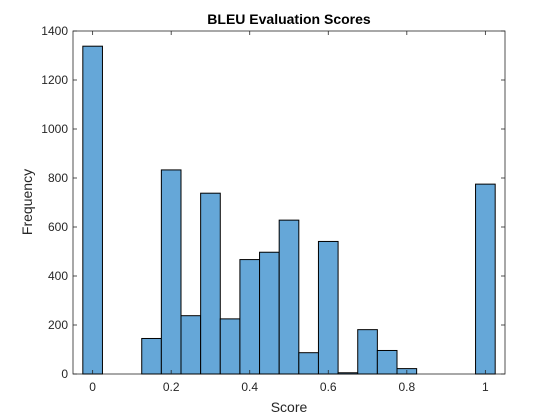  I want to click on x-axis-label: Score, so click(289, 407).